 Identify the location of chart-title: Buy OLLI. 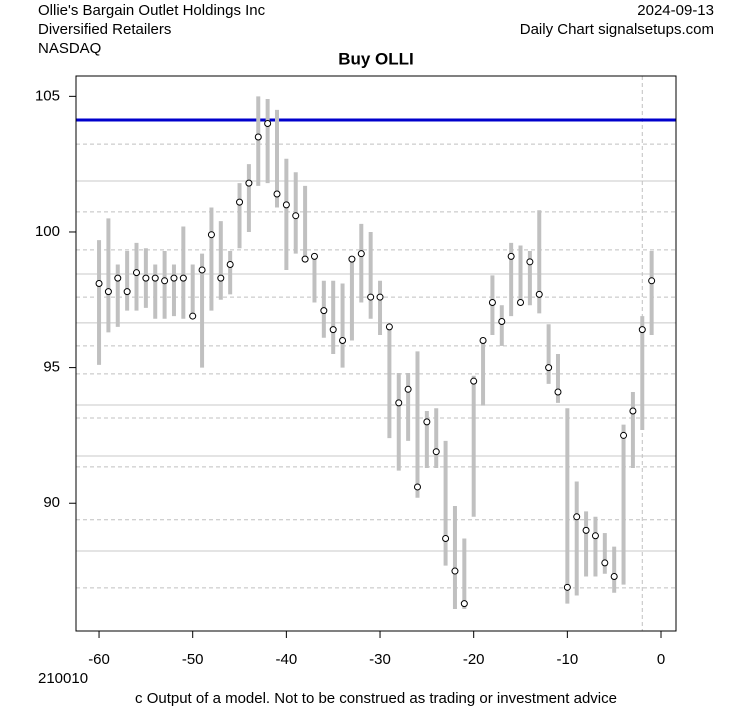
(376, 58).